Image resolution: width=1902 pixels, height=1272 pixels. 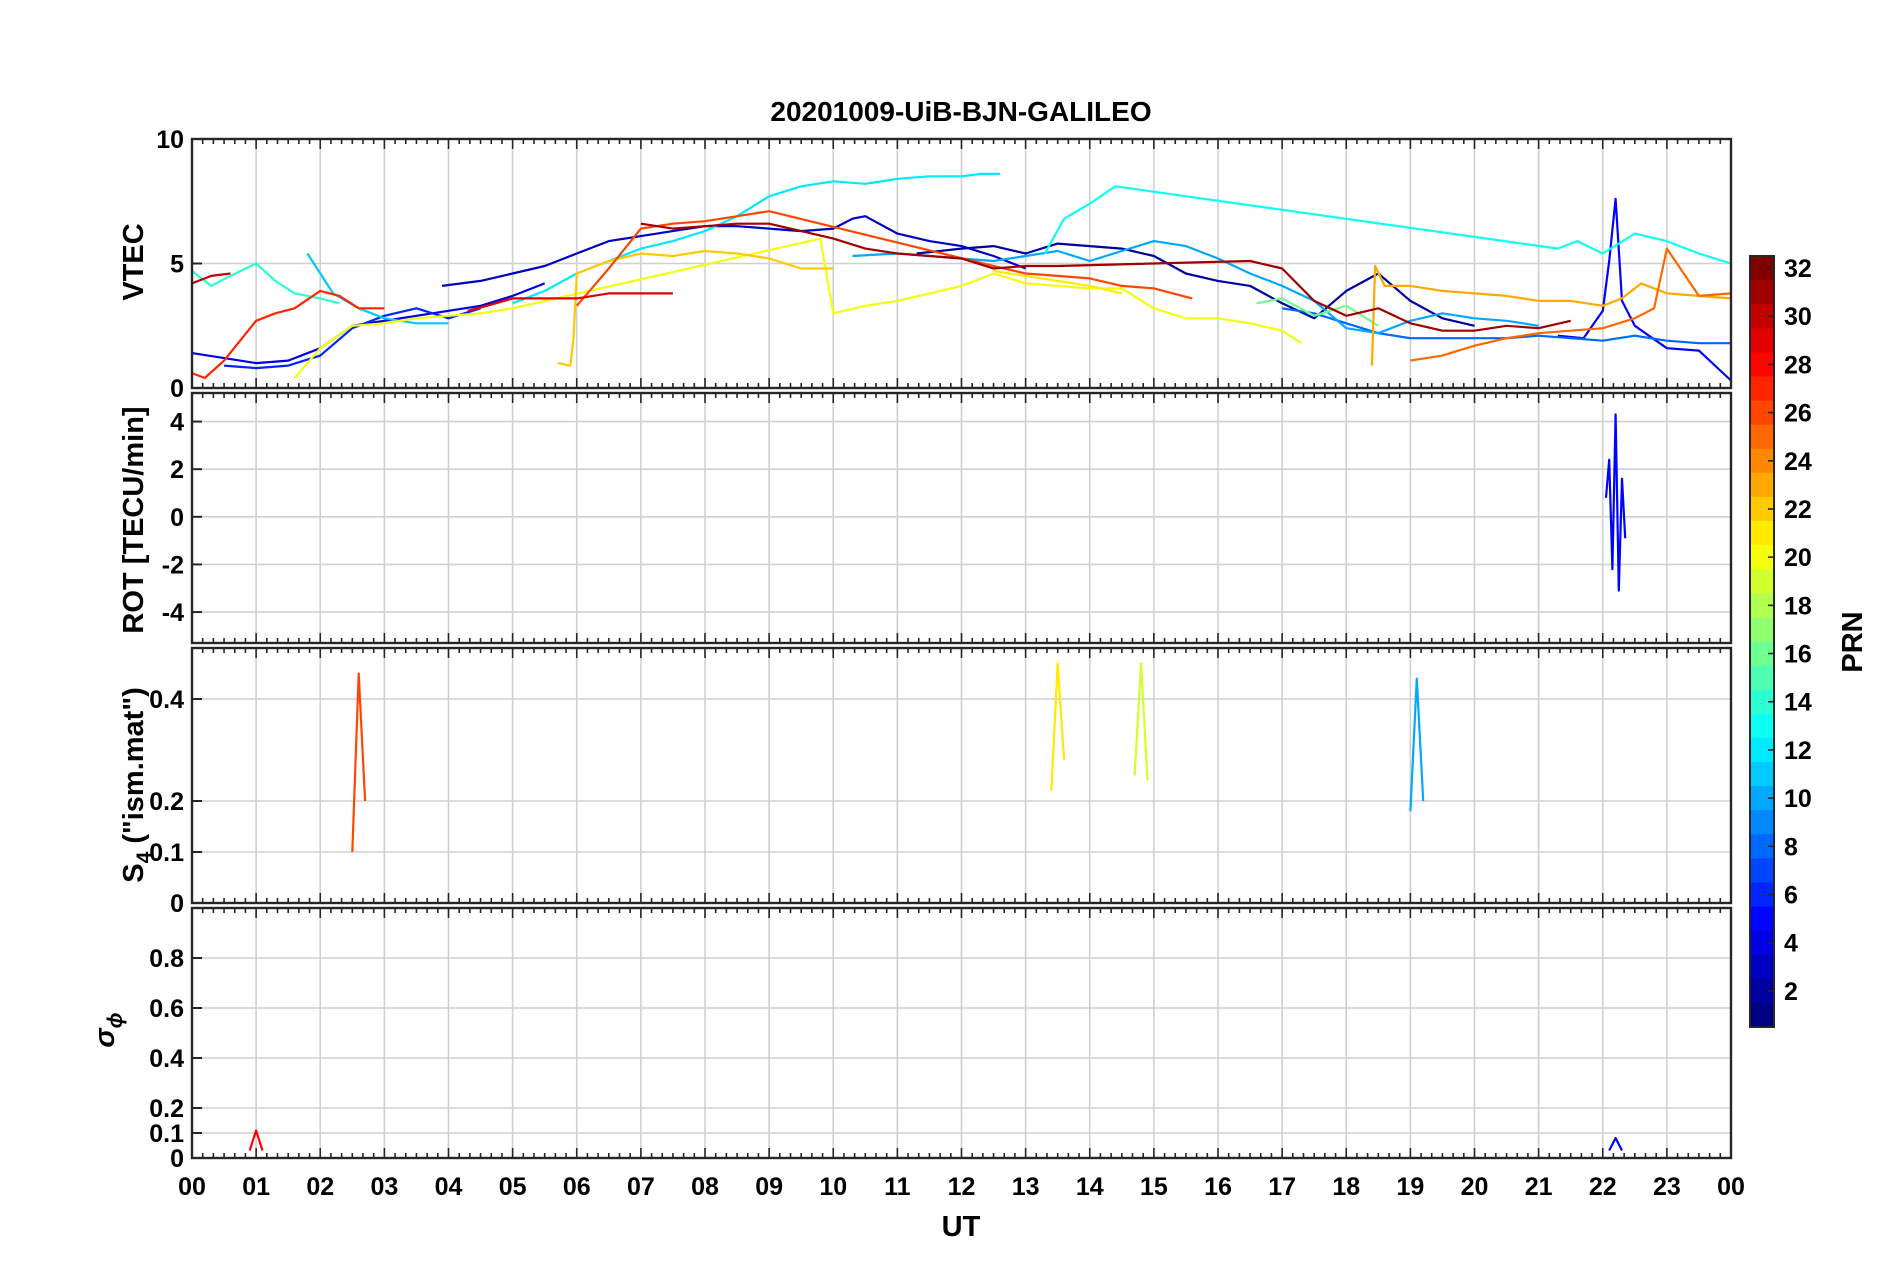 What do you see at coordinates (166, 1109) in the screenshot?
I see `sigma-ytick-label: 0.2` at bounding box center [166, 1109].